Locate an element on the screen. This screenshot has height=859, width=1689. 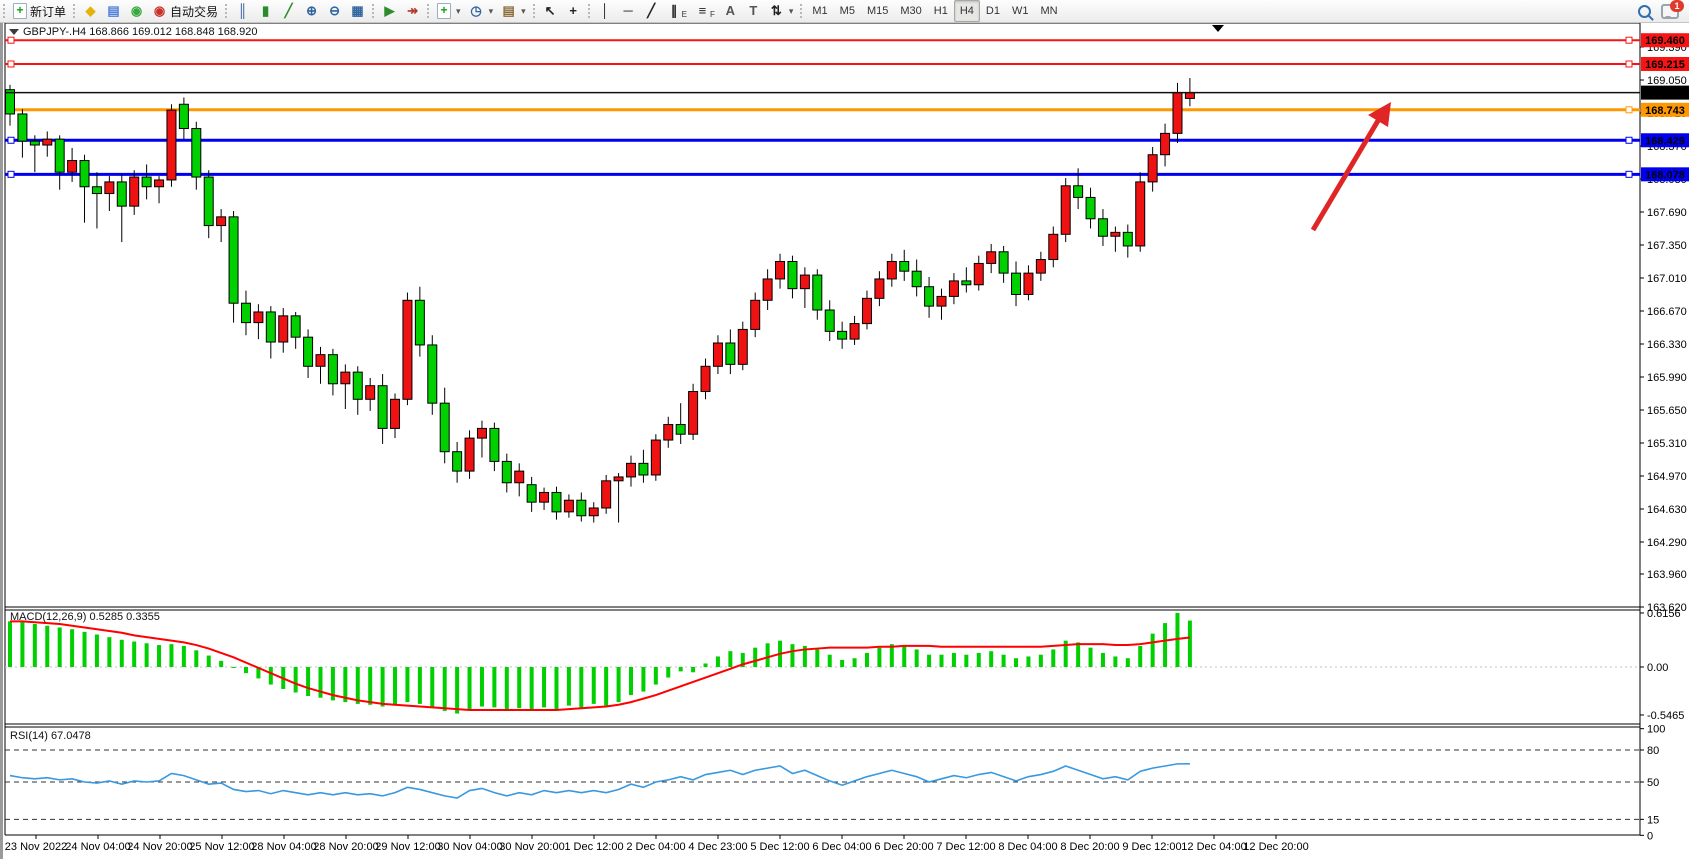
rsi-pane: 100 80 50 15 0 is located at coordinates (835, 783).